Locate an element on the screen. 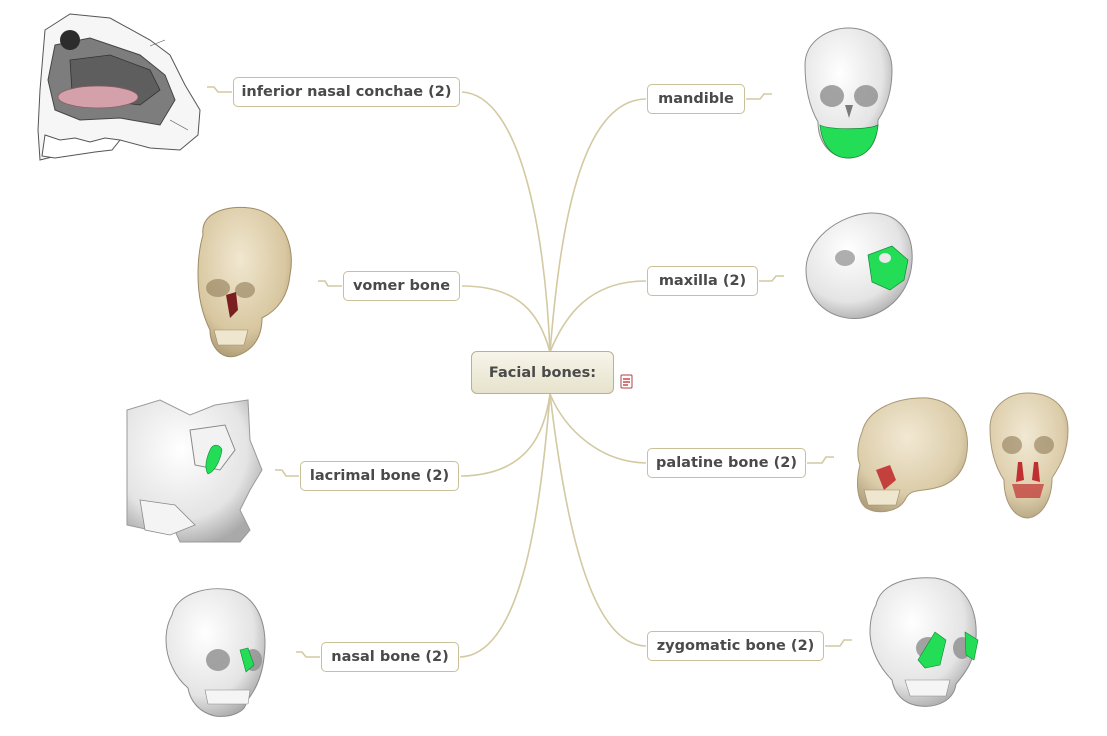  branch-label: palatine bone (2) is located at coordinates (726, 463).